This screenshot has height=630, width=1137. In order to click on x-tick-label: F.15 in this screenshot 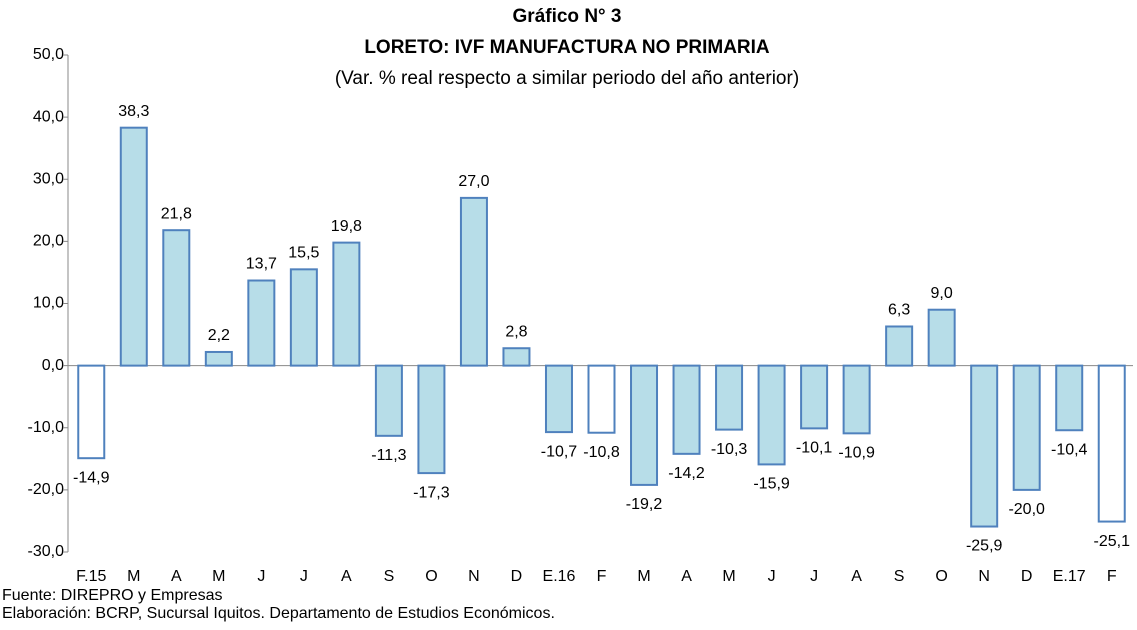, I will do `click(91, 576)`.